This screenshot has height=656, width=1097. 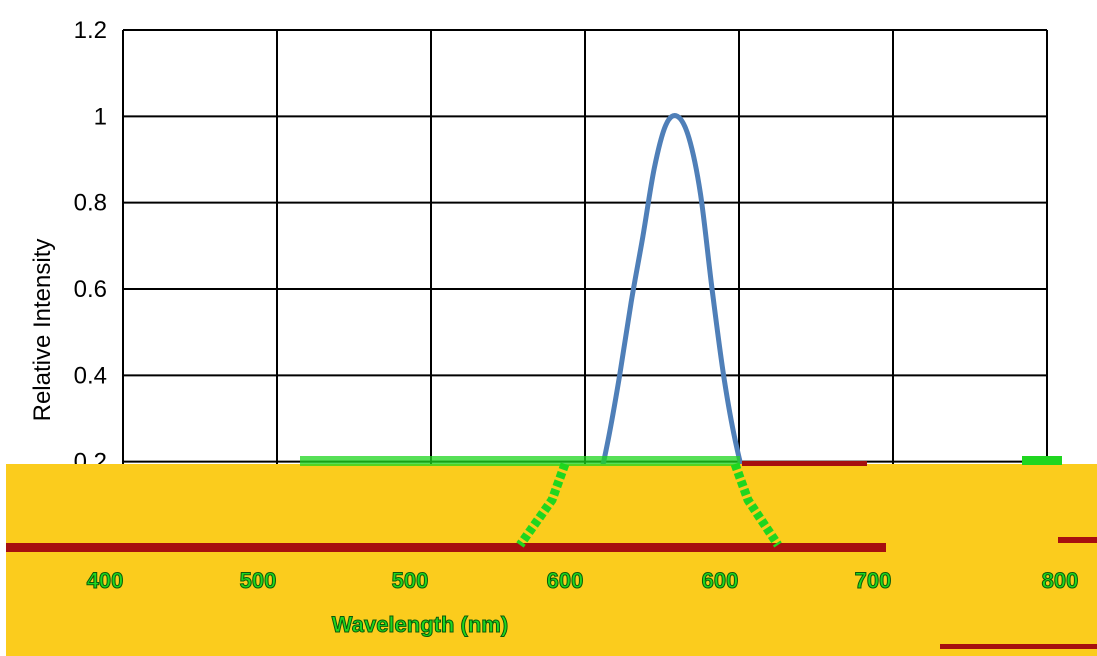 What do you see at coordinates (105, 580) in the screenshot?
I see `x-tick-label: 400` at bounding box center [105, 580].